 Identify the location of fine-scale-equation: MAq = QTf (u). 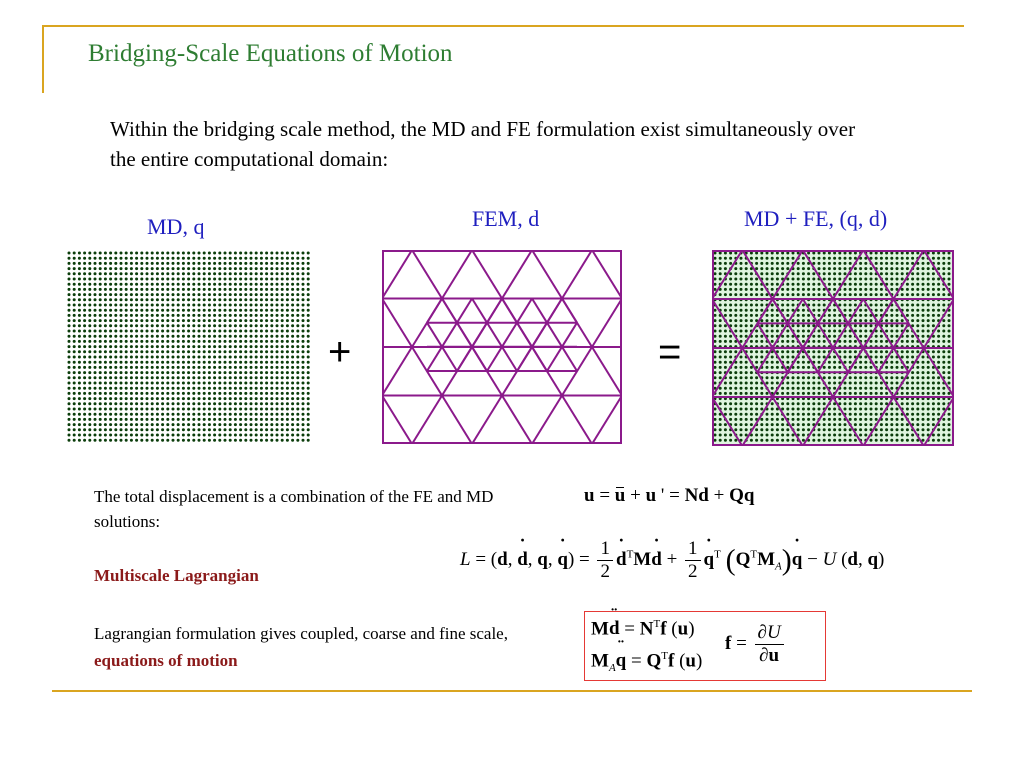
(646, 662).